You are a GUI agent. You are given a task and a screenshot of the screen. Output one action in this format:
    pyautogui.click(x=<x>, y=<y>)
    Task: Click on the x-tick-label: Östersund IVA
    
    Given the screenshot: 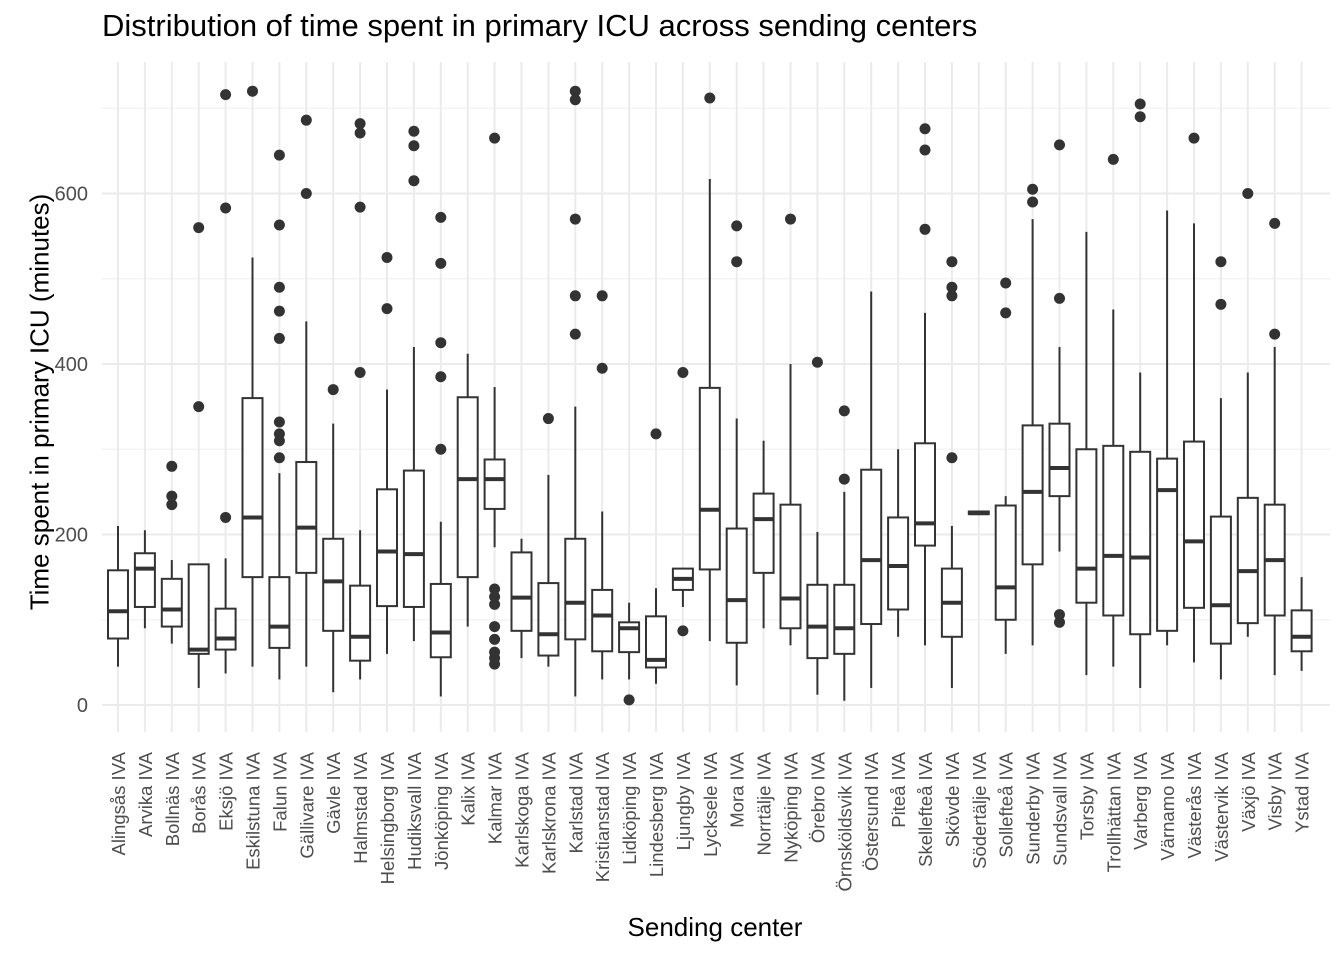 What is the action you would take?
    pyautogui.click(x=871, y=811)
    